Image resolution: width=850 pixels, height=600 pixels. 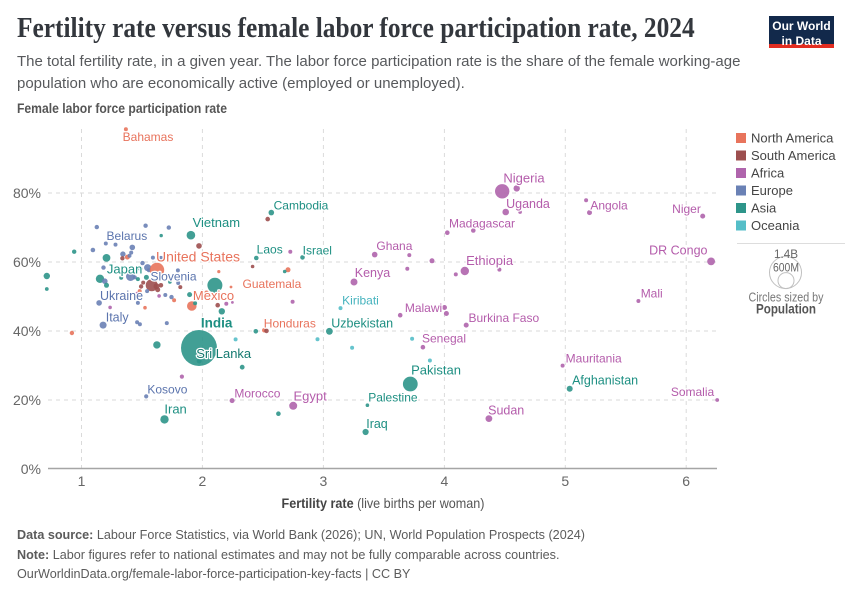 I want to click on svg-text: United States, so click(x=198, y=257).